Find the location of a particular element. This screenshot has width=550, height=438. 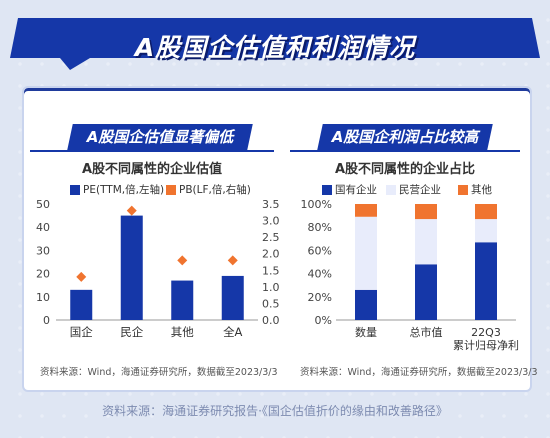

left-legend-pe: PE(TTM,倍,左轴) is located at coordinates (117, 189).